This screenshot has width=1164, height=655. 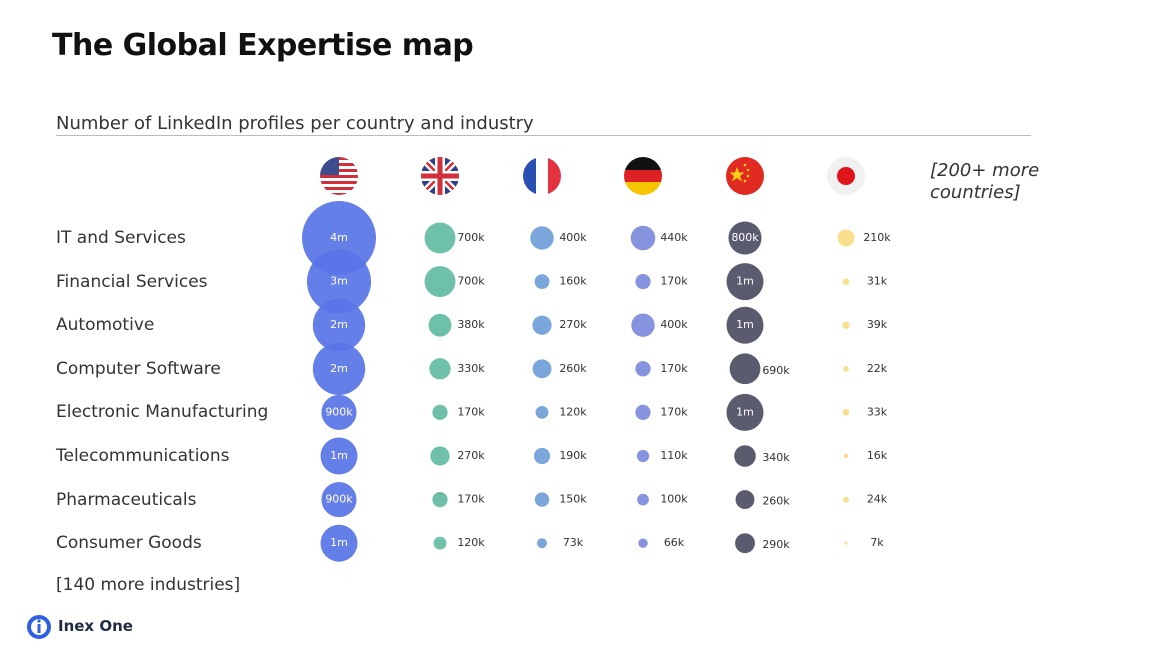 I want to click on value-label: 24k, so click(x=877, y=499).